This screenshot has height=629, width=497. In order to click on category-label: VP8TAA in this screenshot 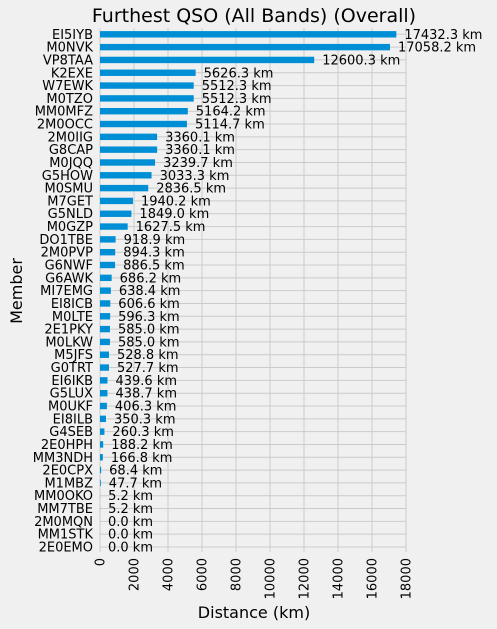, I will do `click(68, 60)`.